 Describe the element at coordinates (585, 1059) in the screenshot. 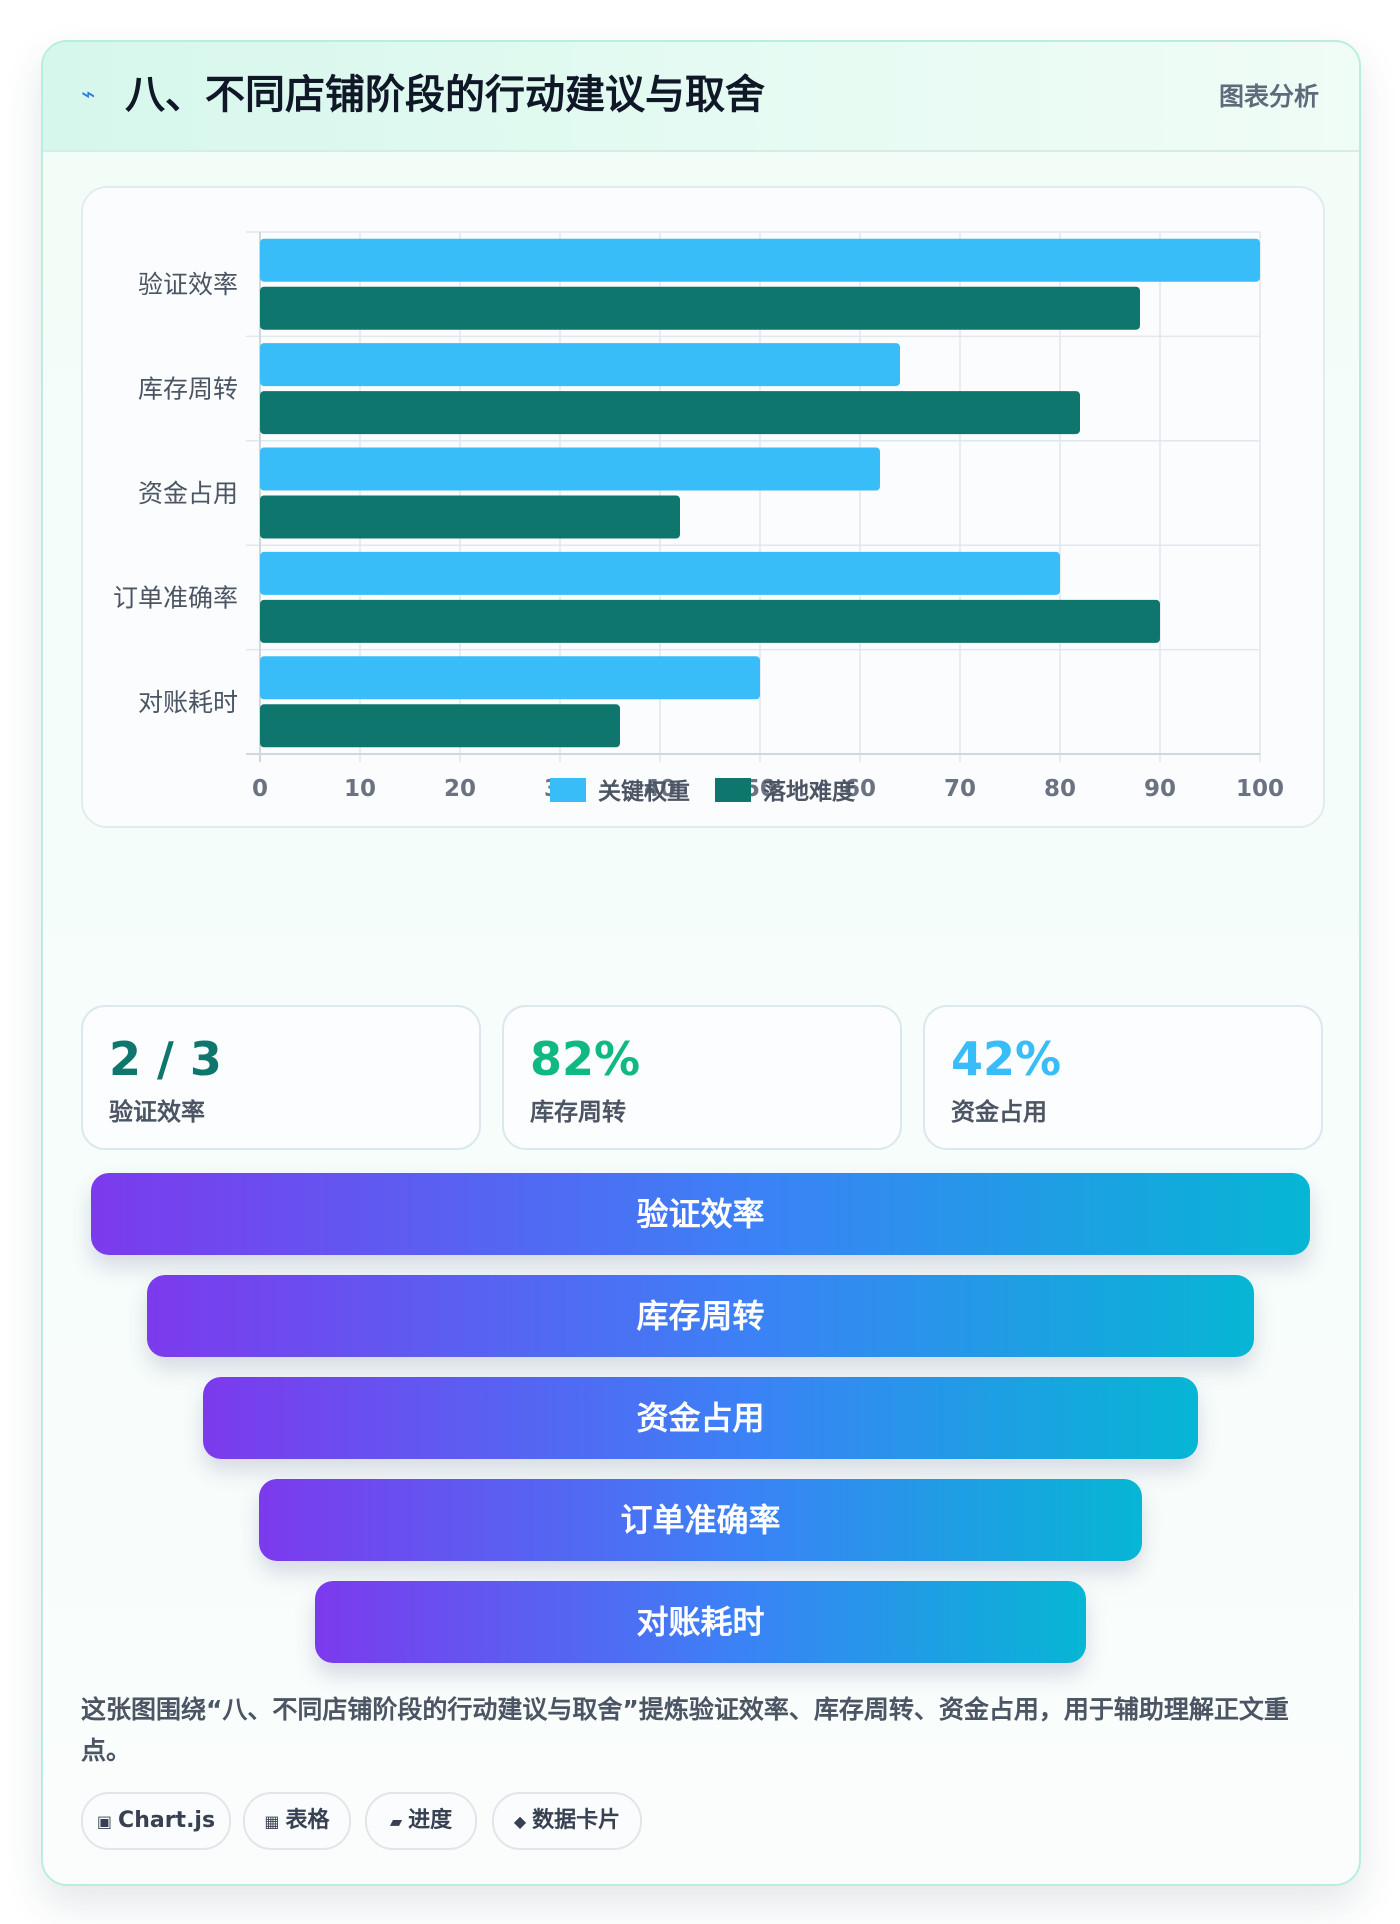

I see `stat-value: 82%` at that location.